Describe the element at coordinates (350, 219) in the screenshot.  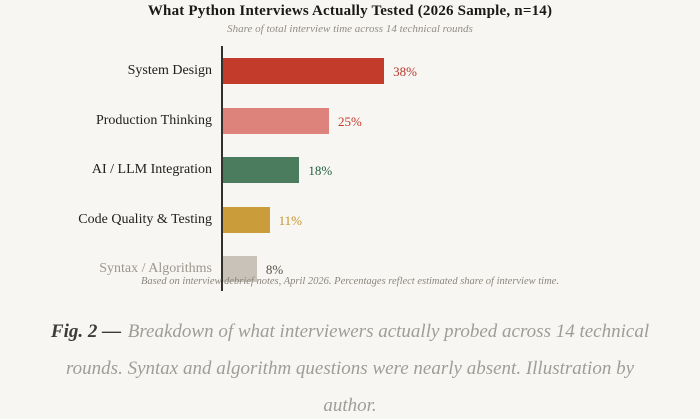
I see `bar-row: Code Quality & Testing 11%` at that location.